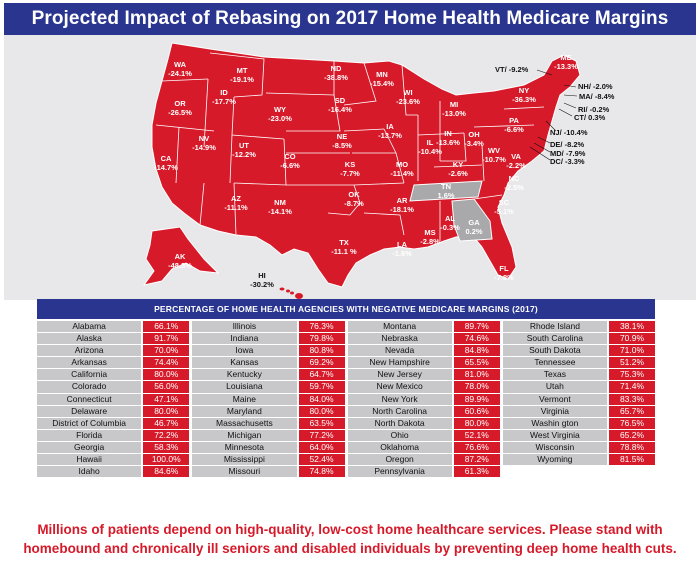  I want to click on table-row: Arizona 70.0%, so click(113, 351).